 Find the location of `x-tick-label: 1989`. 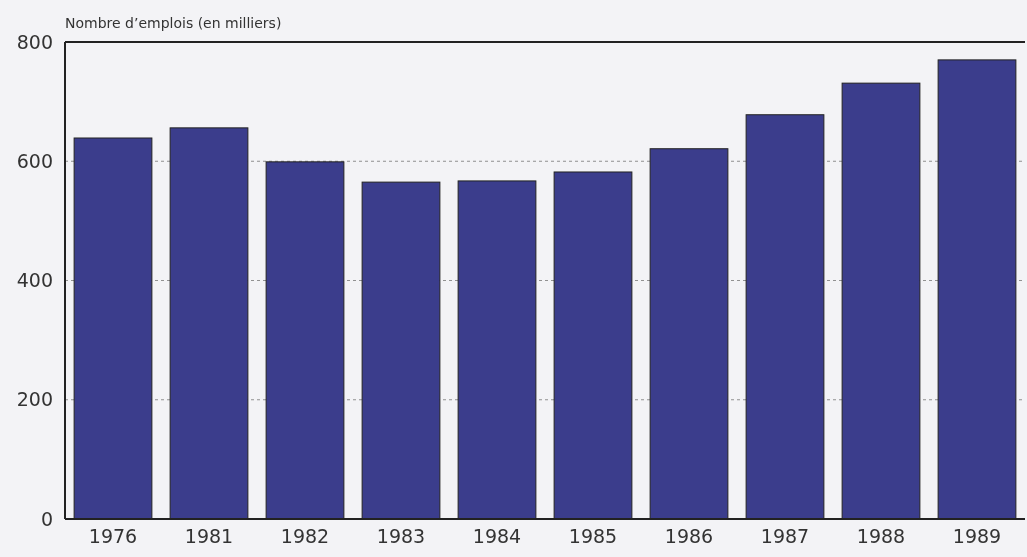

x-tick-label: 1989 is located at coordinates (977, 536).